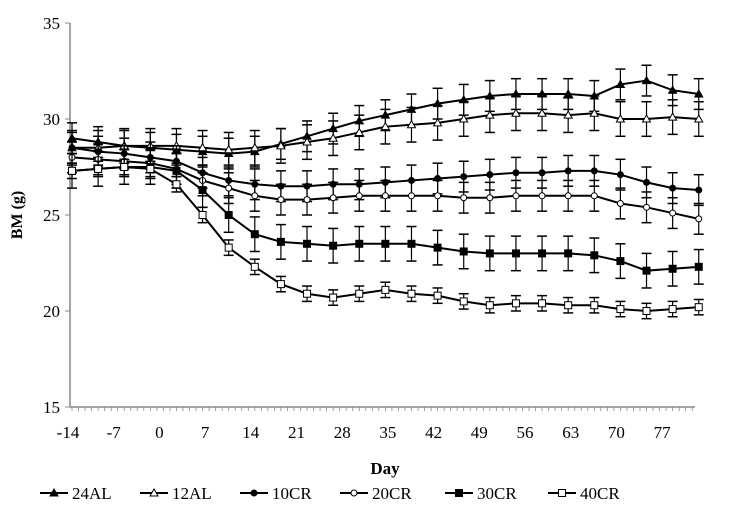  Describe the element at coordinates (192, 493) in the screenshot. I see `legend-label: 12AL` at that location.